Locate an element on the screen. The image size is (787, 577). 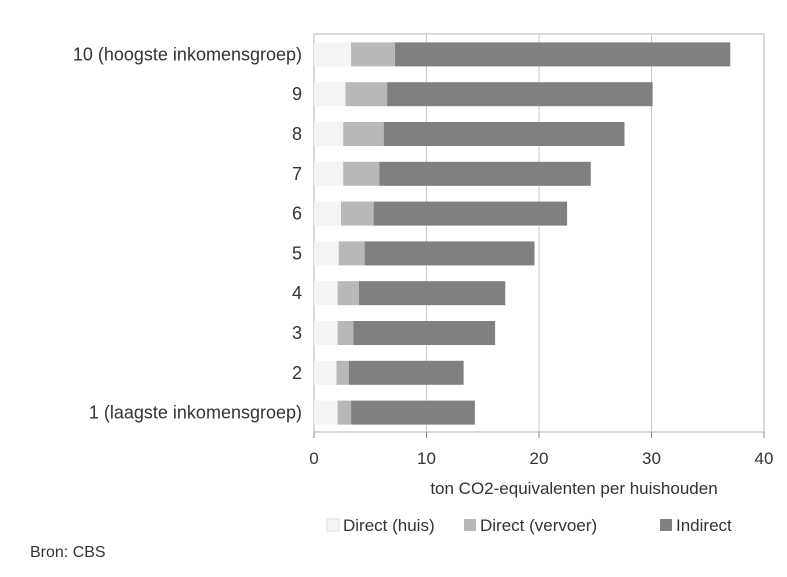
category-label: 5 is located at coordinates (297, 253).